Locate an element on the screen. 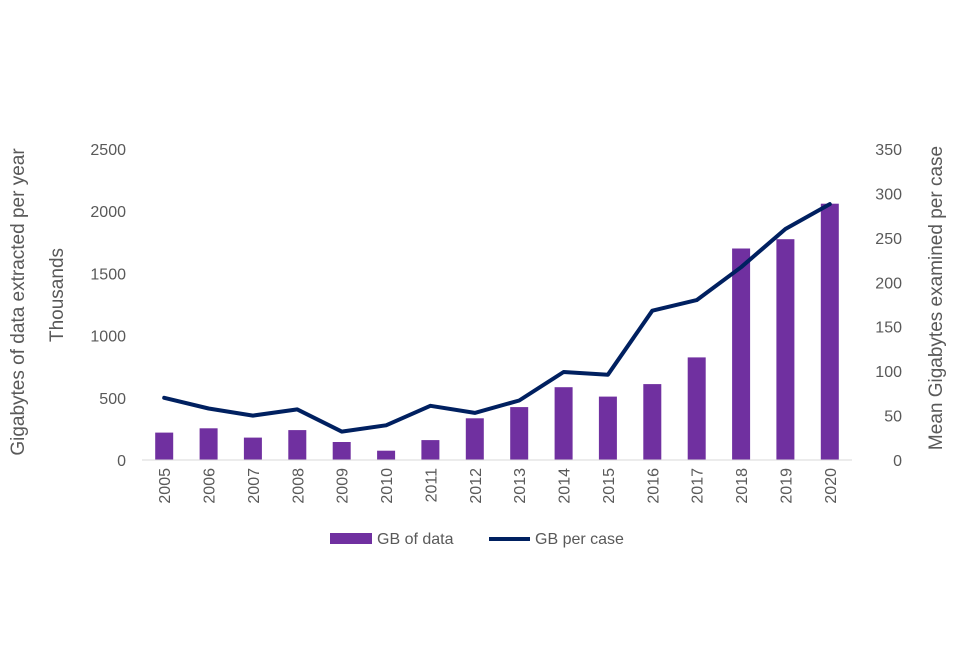  right-axis-title: Mean Gigabytes examined per case is located at coordinates (936, 298).